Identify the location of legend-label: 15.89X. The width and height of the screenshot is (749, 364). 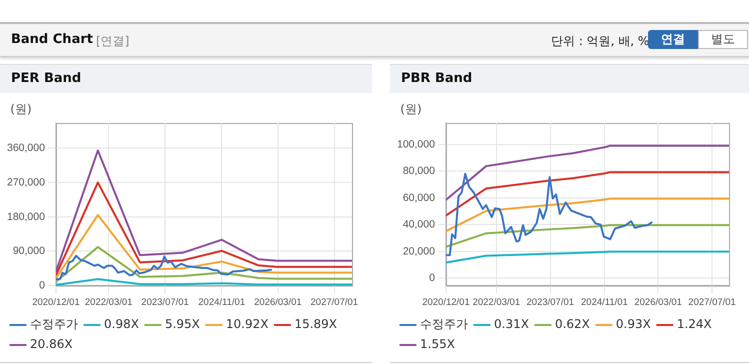
(316, 324).